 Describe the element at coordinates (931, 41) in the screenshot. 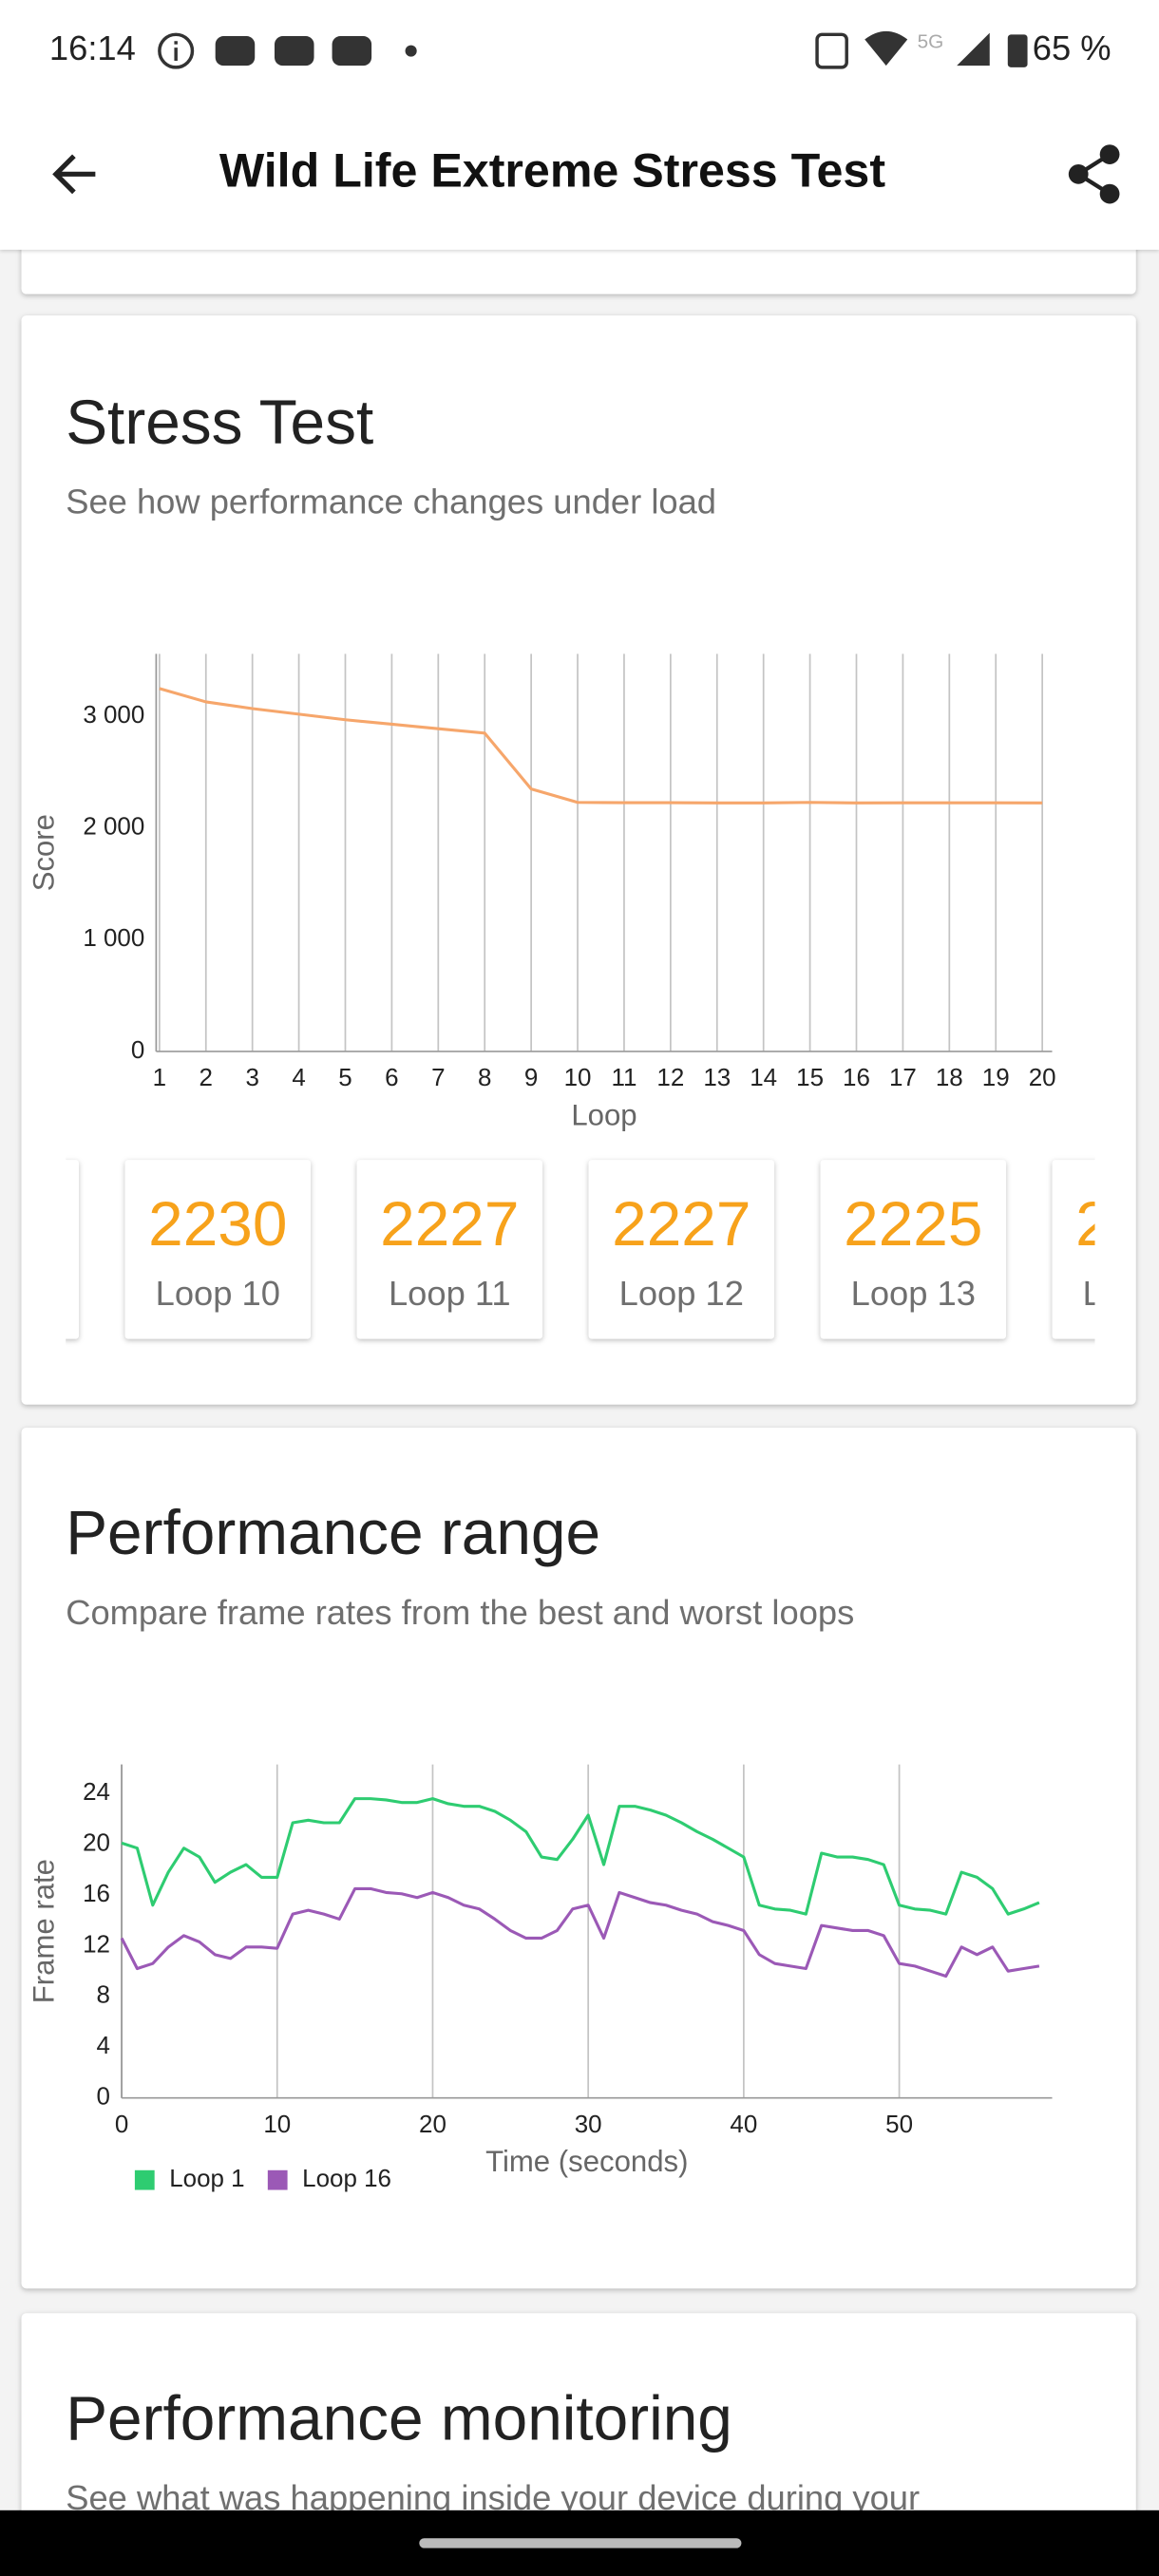

I see `network-type: 5G` at that location.